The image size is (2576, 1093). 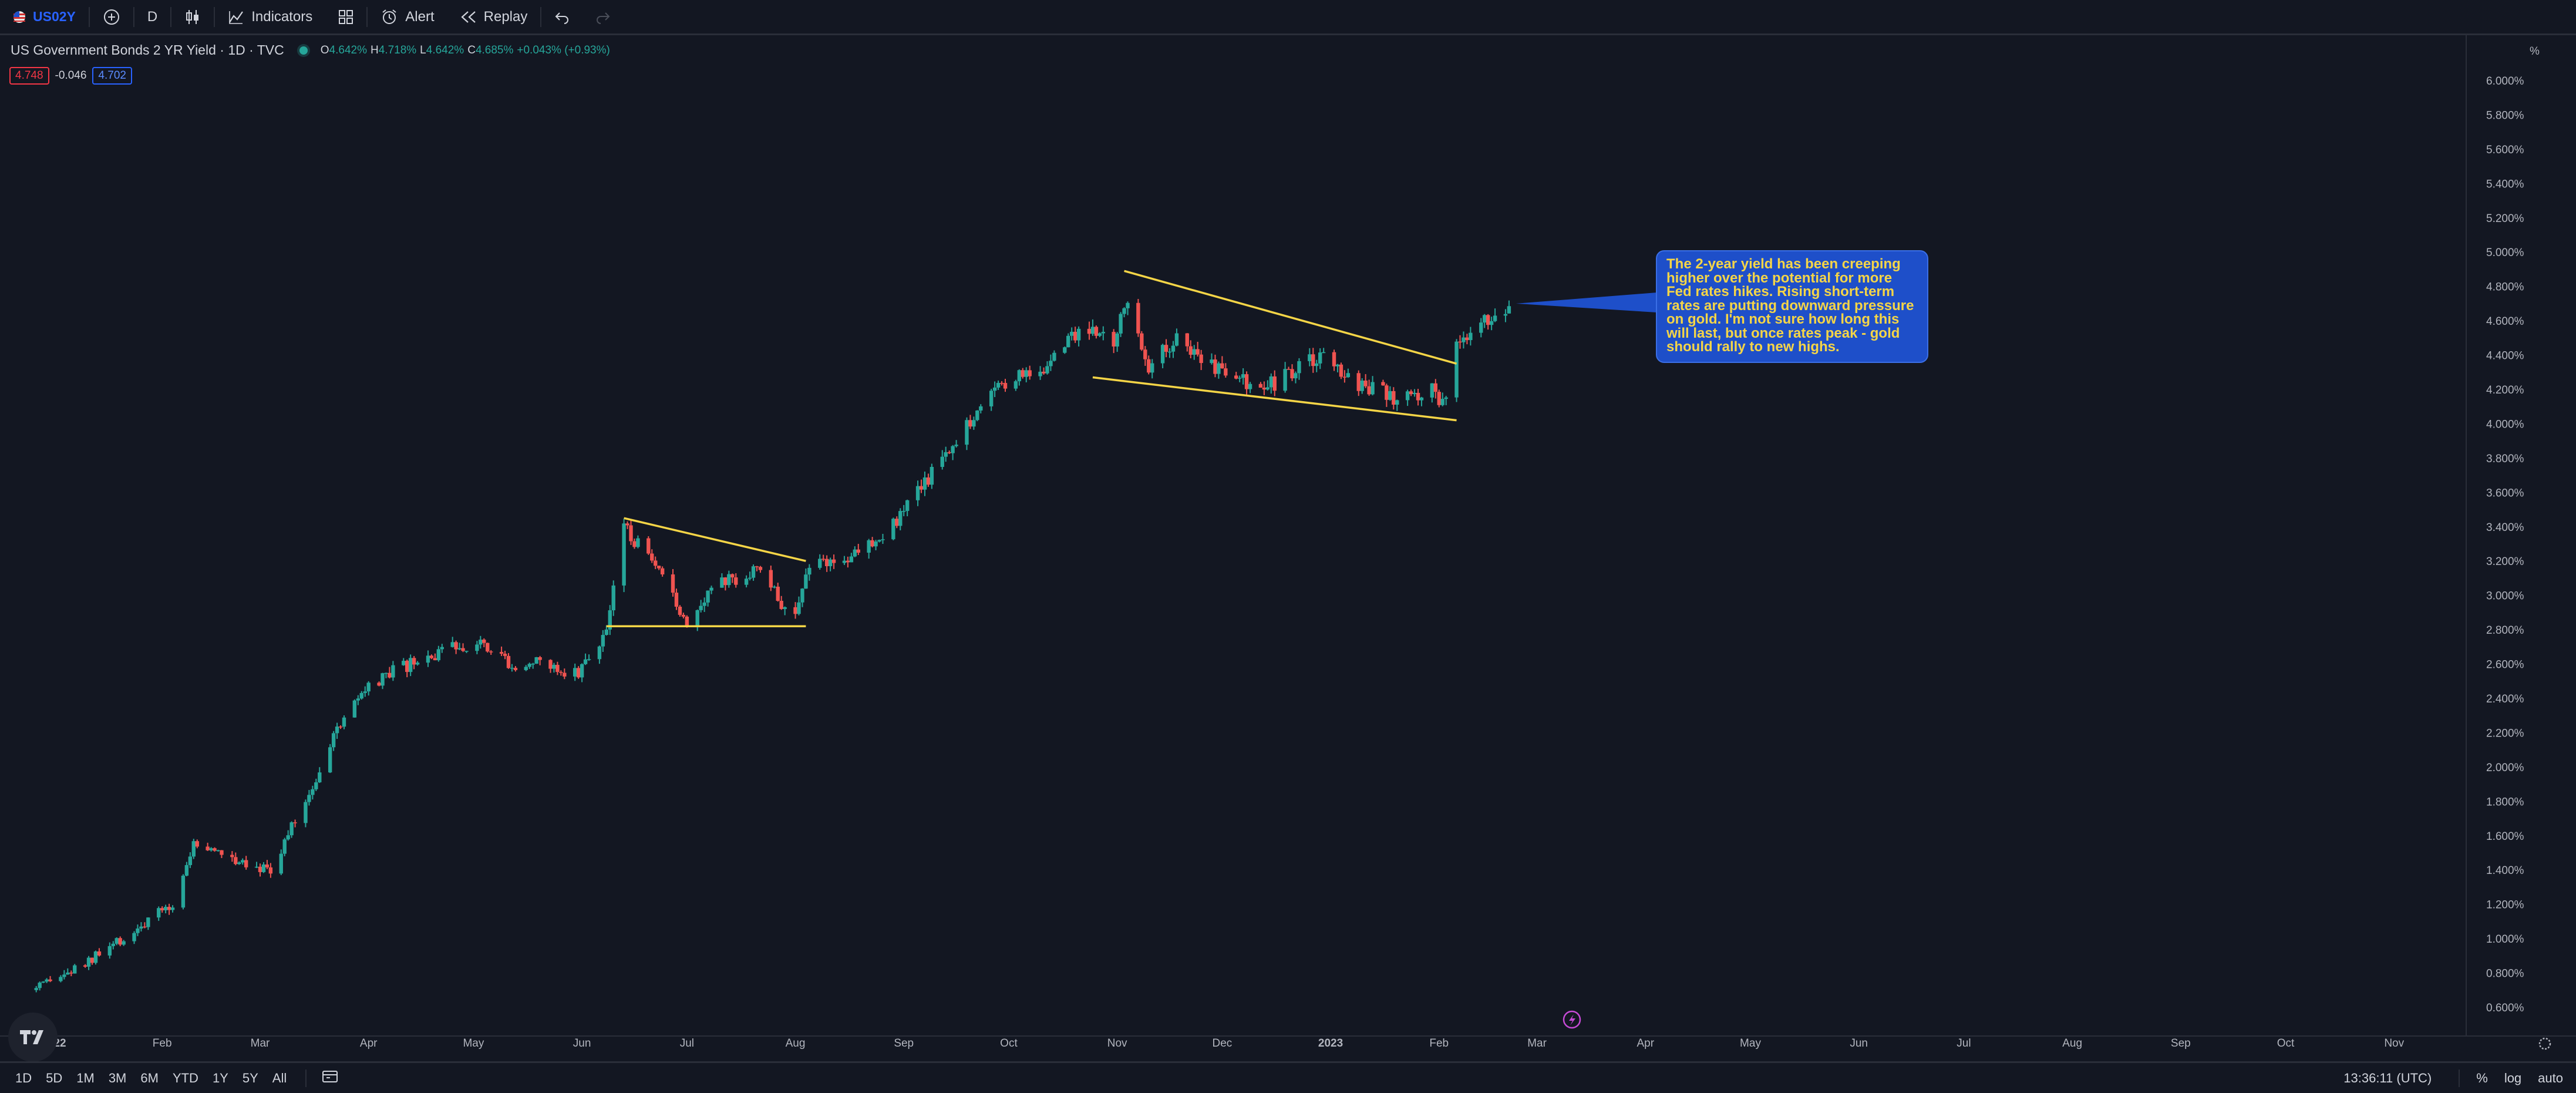 What do you see at coordinates (220, 1077) in the screenshot?
I see `range-button-1y: 1Y` at bounding box center [220, 1077].